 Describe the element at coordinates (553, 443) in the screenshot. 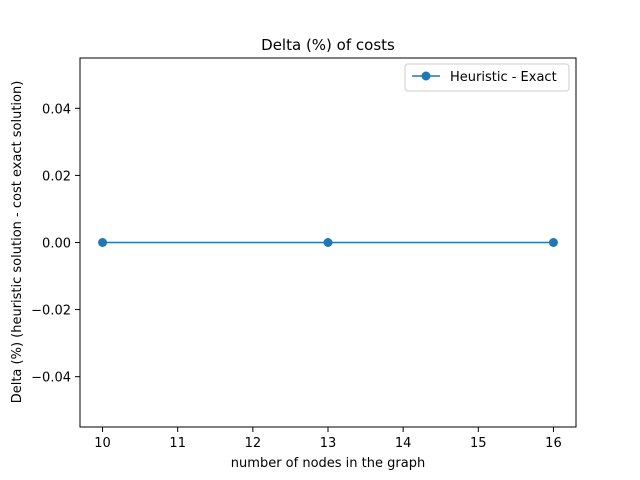

I see `x-tick-label: 16` at that location.